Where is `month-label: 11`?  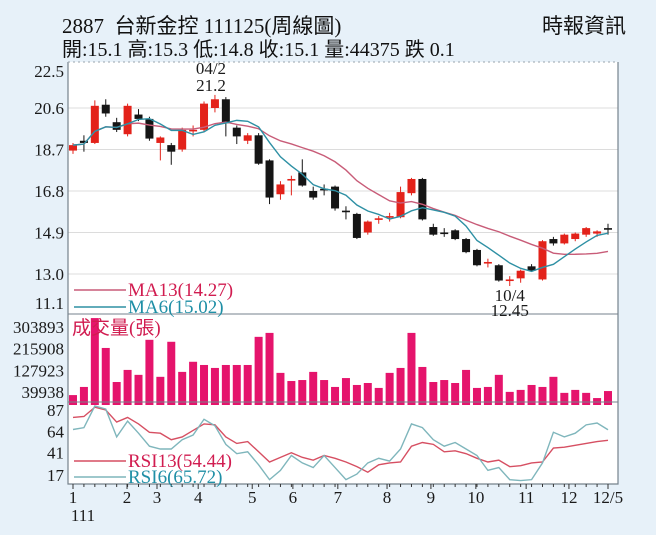 month-label: 11 is located at coordinates (526, 497).